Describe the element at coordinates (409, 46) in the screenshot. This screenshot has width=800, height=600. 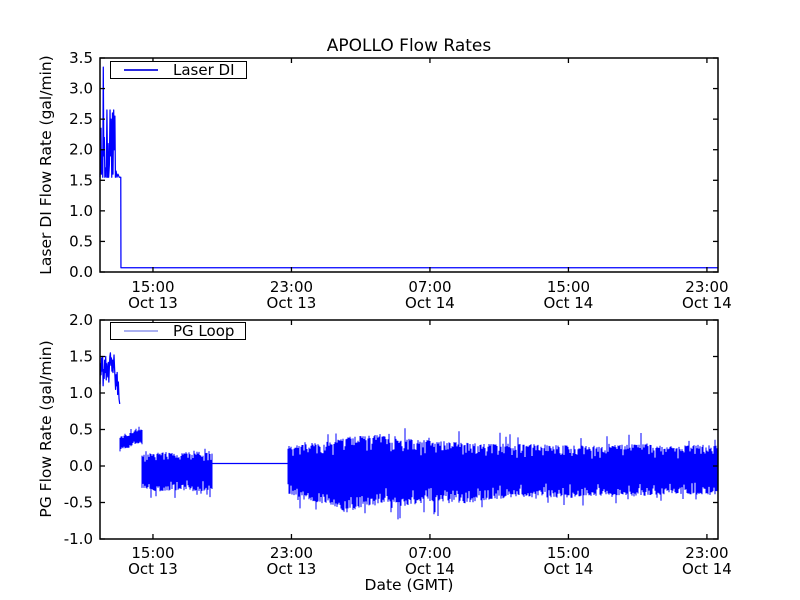
I see `chart-title: APOLLO Flow Rates` at that location.